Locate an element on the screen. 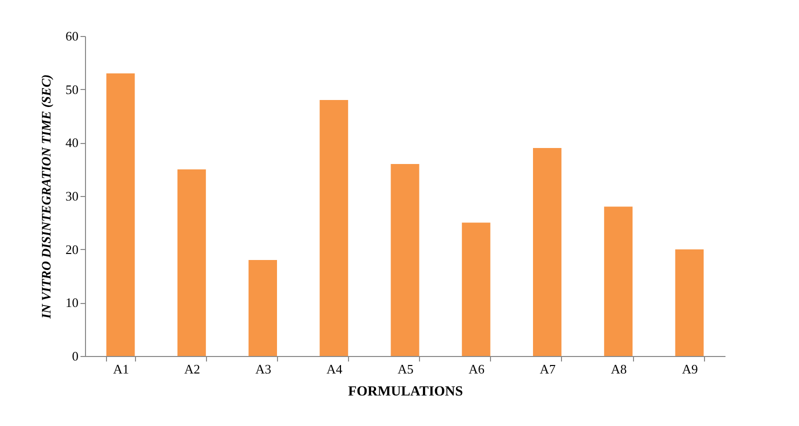 This screenshot has width=799, height=426. y-tick-label: 20 is located at coordinates (72, 249).